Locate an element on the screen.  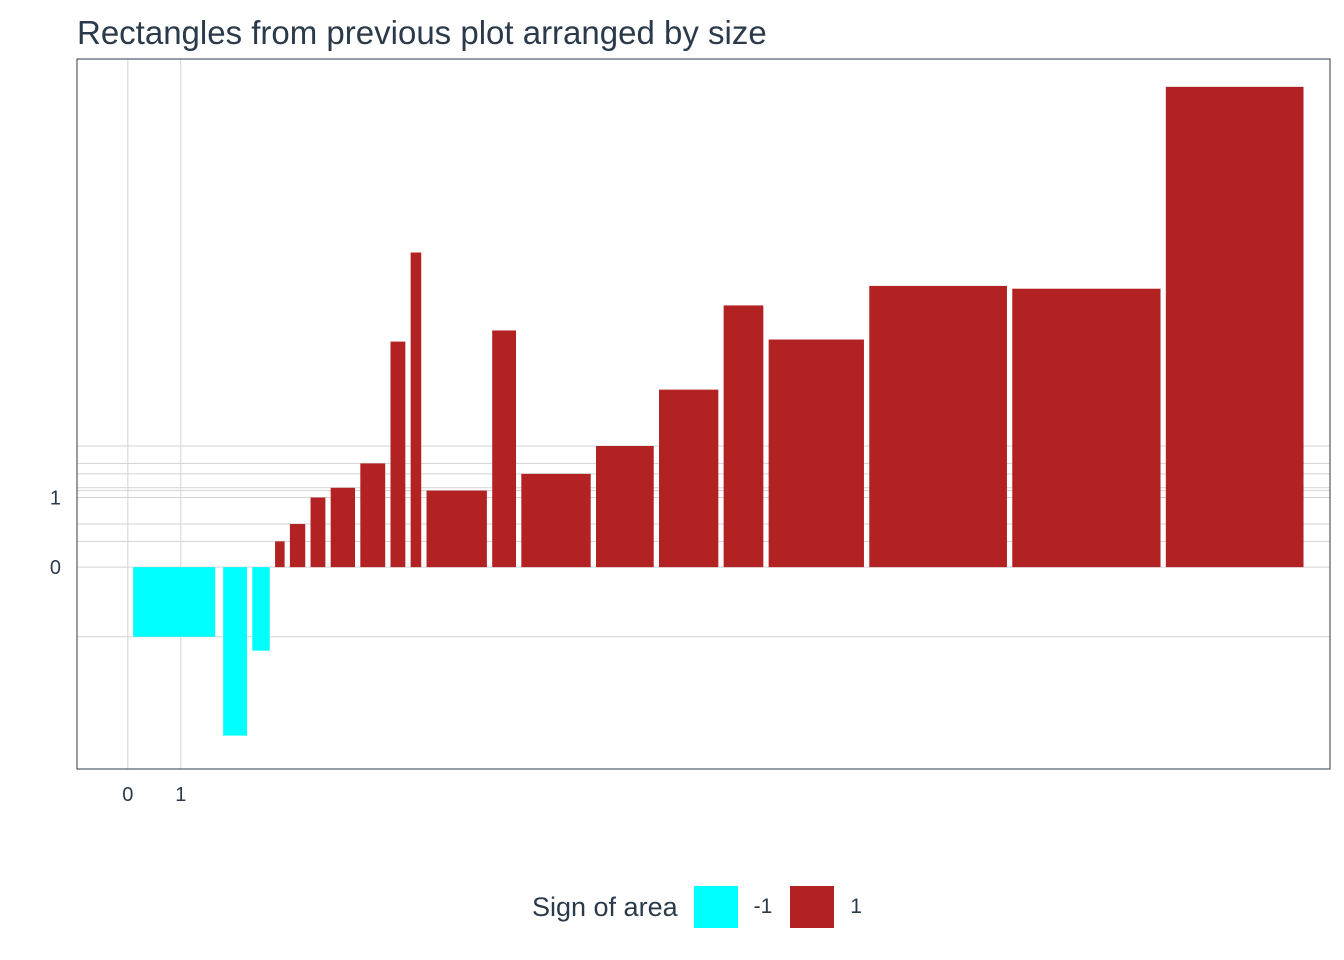
legend-label-negative: -1 is located at coordinates (763, 906).